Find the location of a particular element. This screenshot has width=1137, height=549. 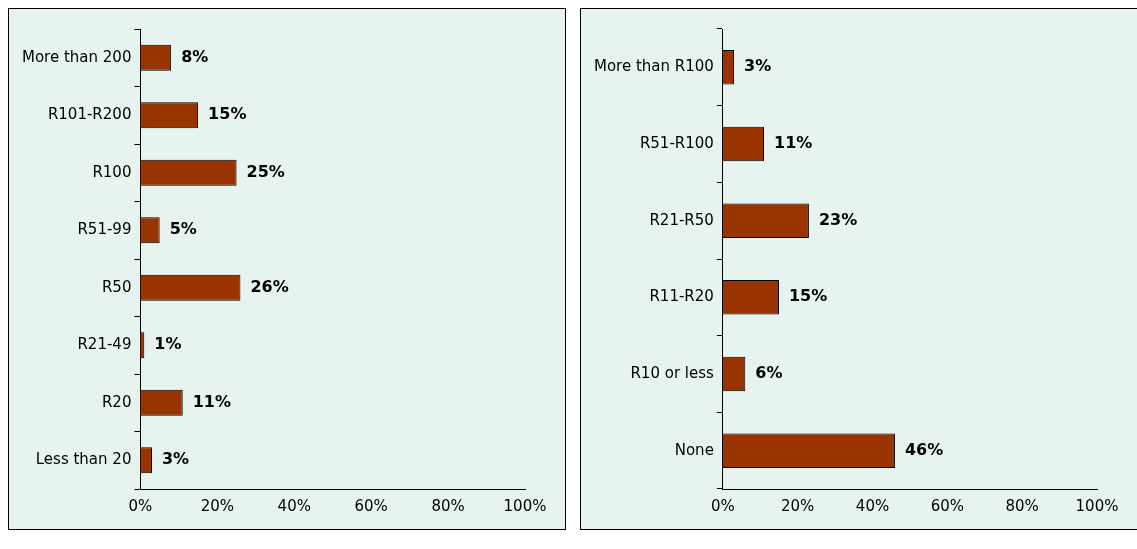

y-tick-label: R50 is located at coordinates (116, 286).